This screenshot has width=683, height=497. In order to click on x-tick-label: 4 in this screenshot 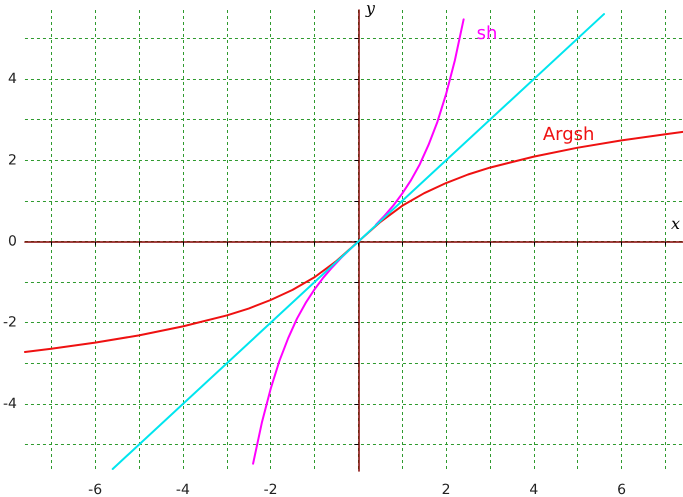, I will do `click(533, 489)`.